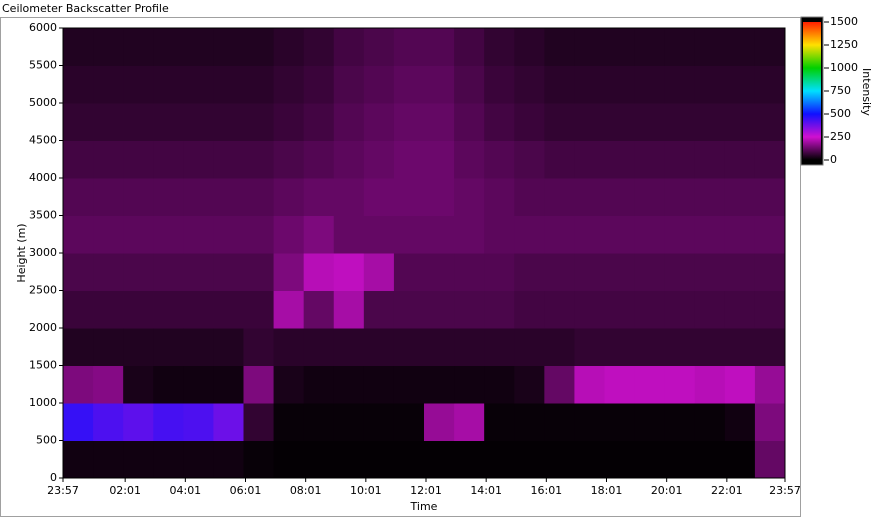  I want to click on colorbar-label: Intensity, so click(866, 92).